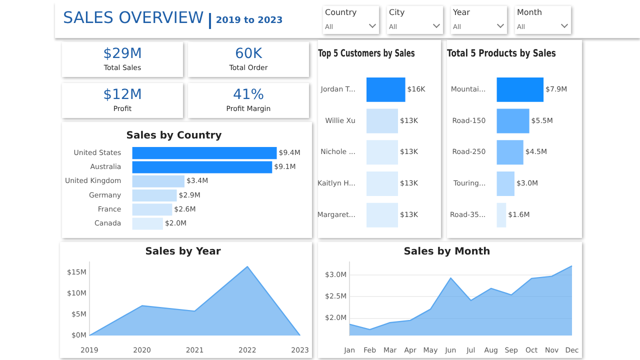 This screenshot has width=640, height=360. What do you see at coordinates (249, 54) in the screenshot?
I see `text: 60K` at bounding box center [249, 54].